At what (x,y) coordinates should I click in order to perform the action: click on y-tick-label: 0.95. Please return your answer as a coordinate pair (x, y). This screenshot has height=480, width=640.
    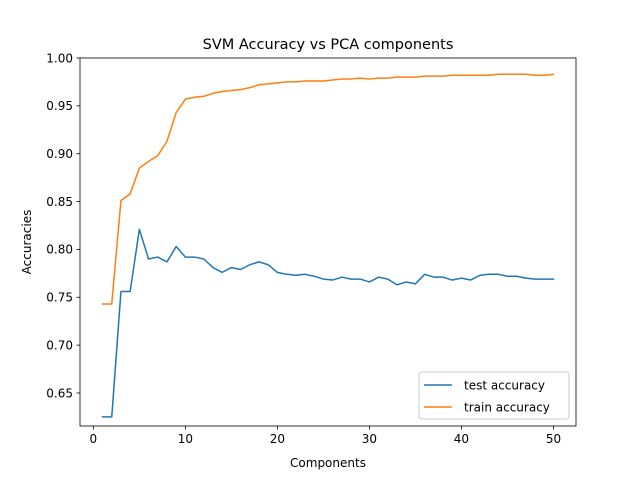
    Looking at the image, I should click on (59, 106).